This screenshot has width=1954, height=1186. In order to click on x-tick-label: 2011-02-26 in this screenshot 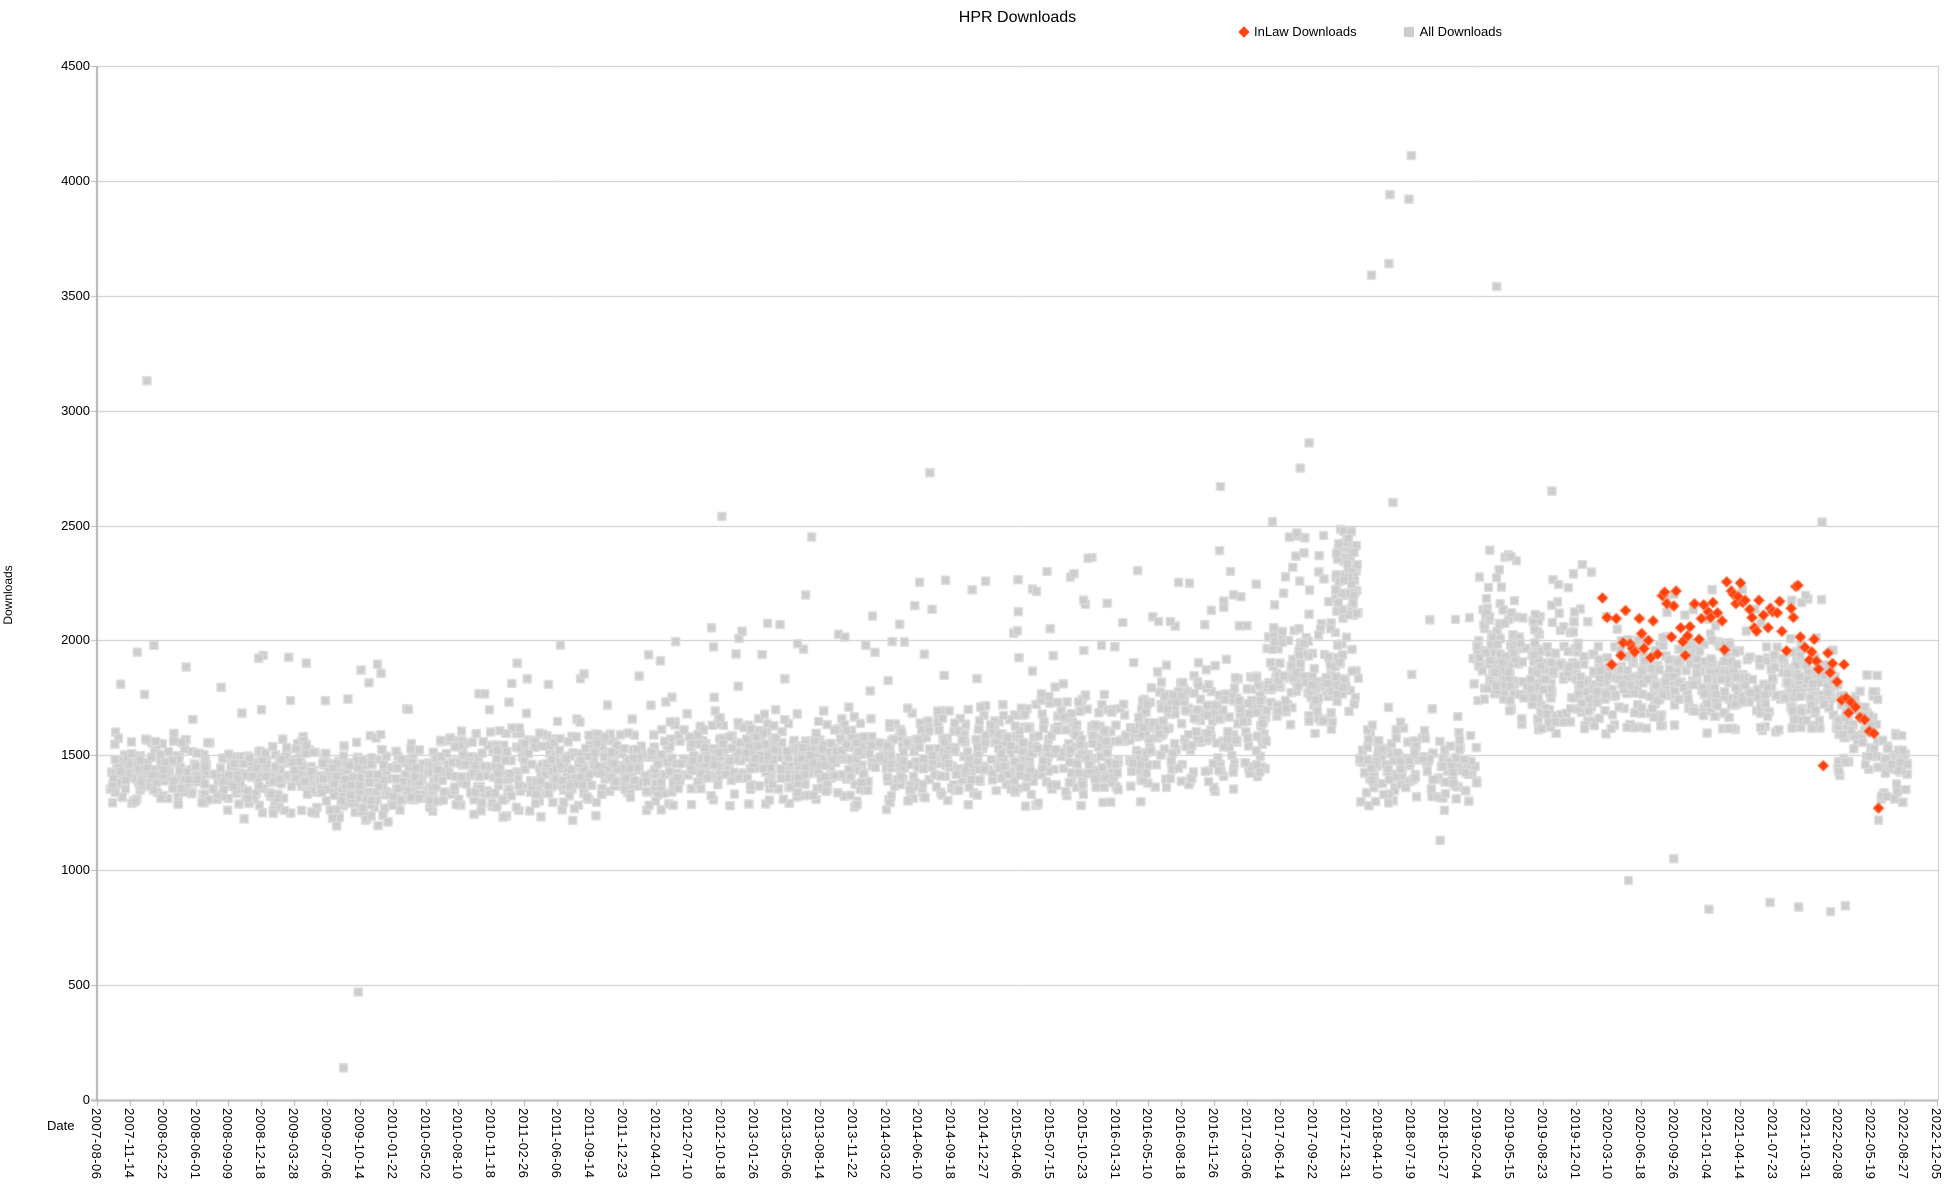, I will do `click(524, 1143)`.